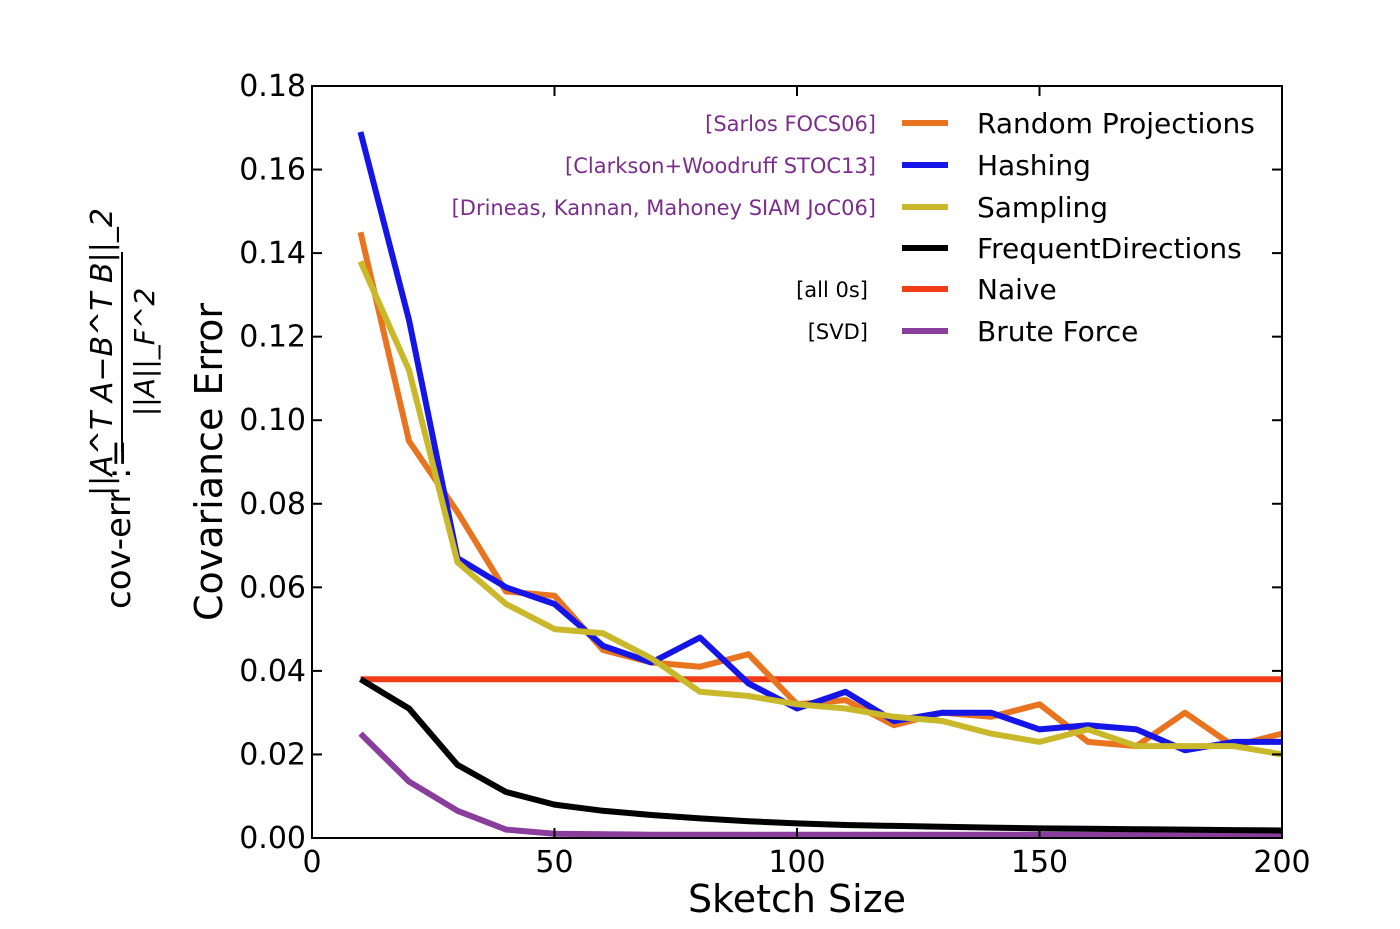  I want to click on series-line-brute-force, so click(820, 784).